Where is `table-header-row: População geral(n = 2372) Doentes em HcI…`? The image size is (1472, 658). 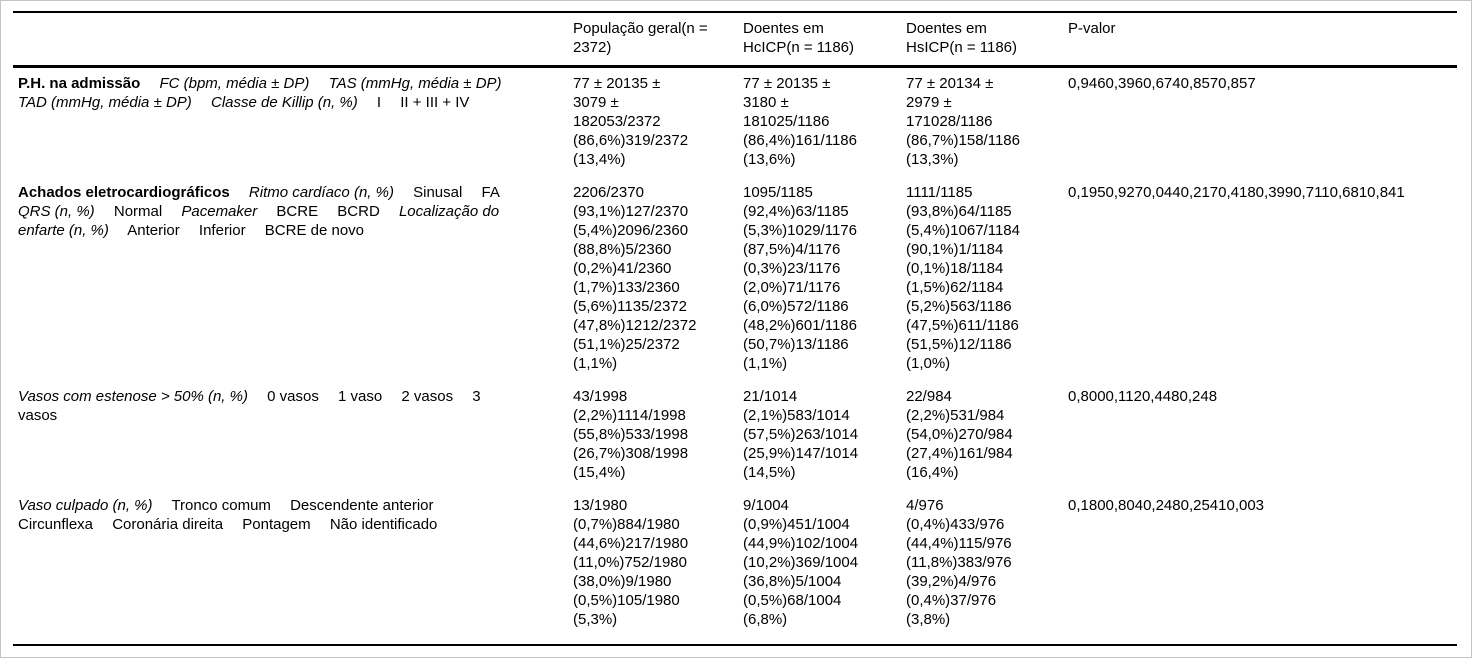 table-header-row: População geral(n = 2372) Doentes em HcI… is located at coordinates (735, 39).